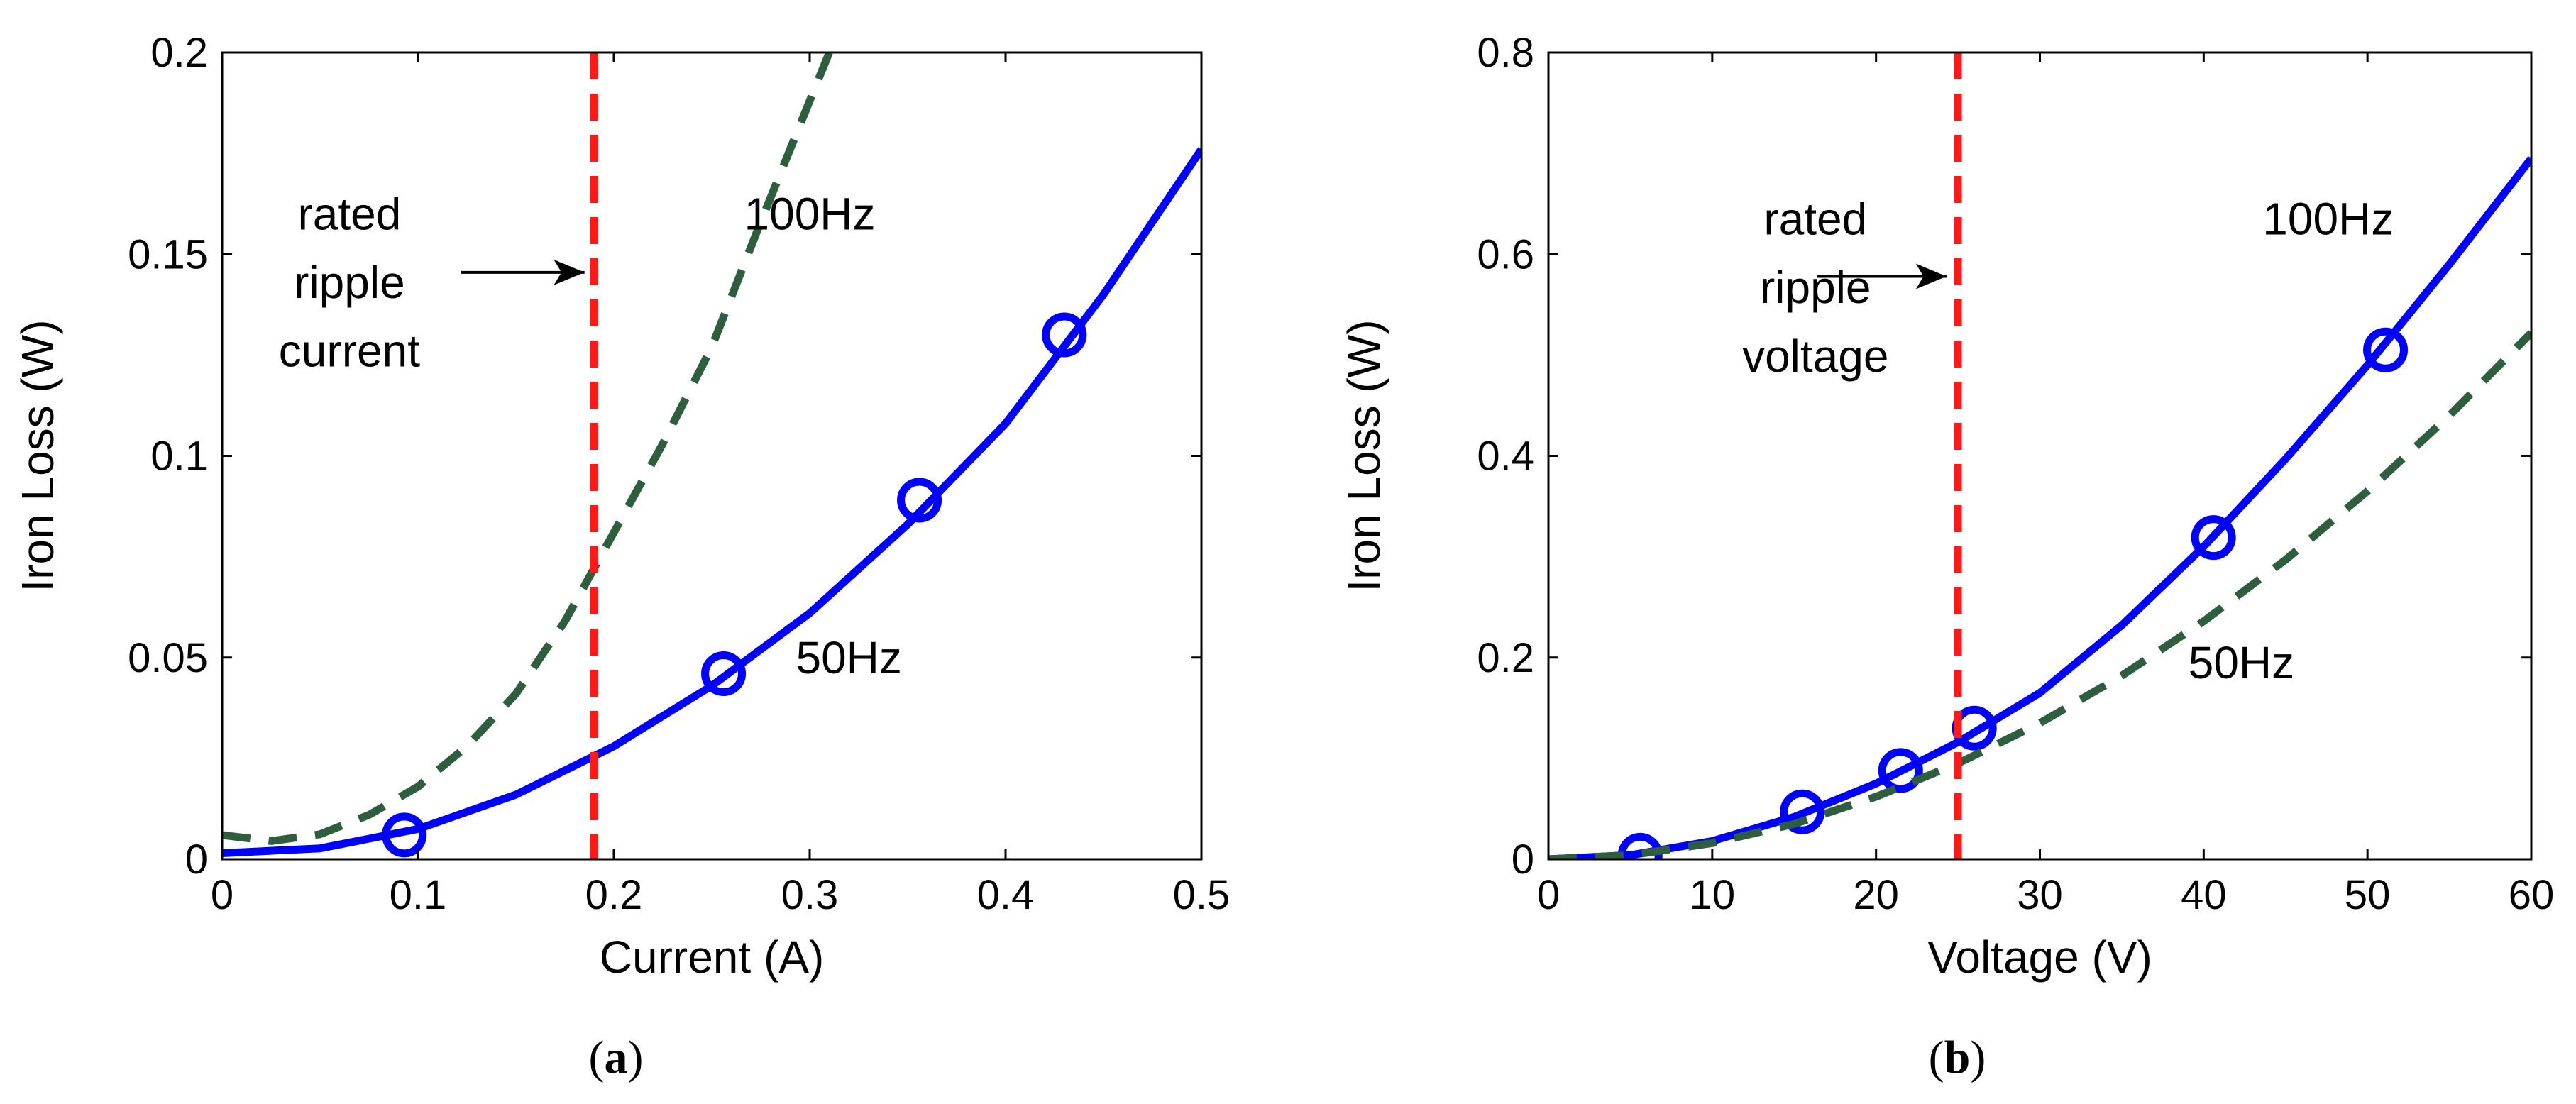 This screenshot has width=2576, height=1104. What do you see at coordinates (1713, 895) in the screenshot?
I see `x-tick-label: 10` at bounding box center [1713, 895].